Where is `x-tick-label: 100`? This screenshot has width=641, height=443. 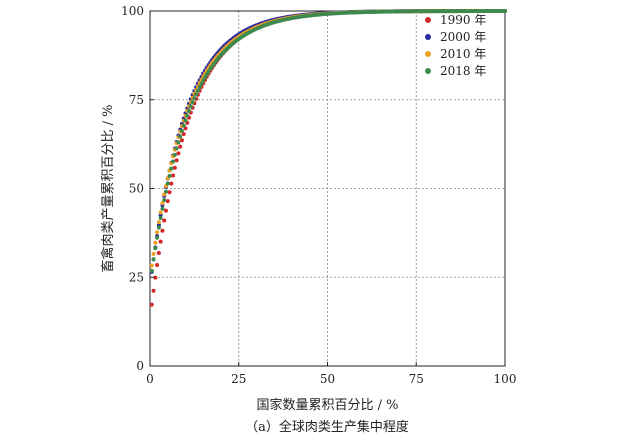
x-tick-label: 100 is located at coordinates (505, 379).